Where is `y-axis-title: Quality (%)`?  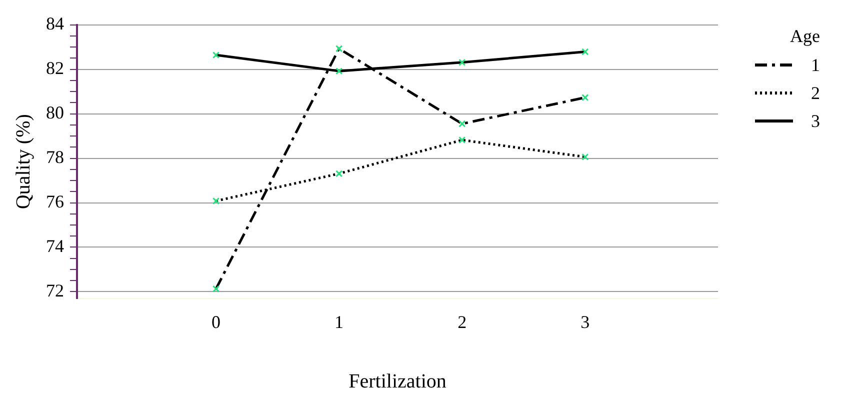 y-axis-title: Quality (%) is located at coordinates (23, 162).